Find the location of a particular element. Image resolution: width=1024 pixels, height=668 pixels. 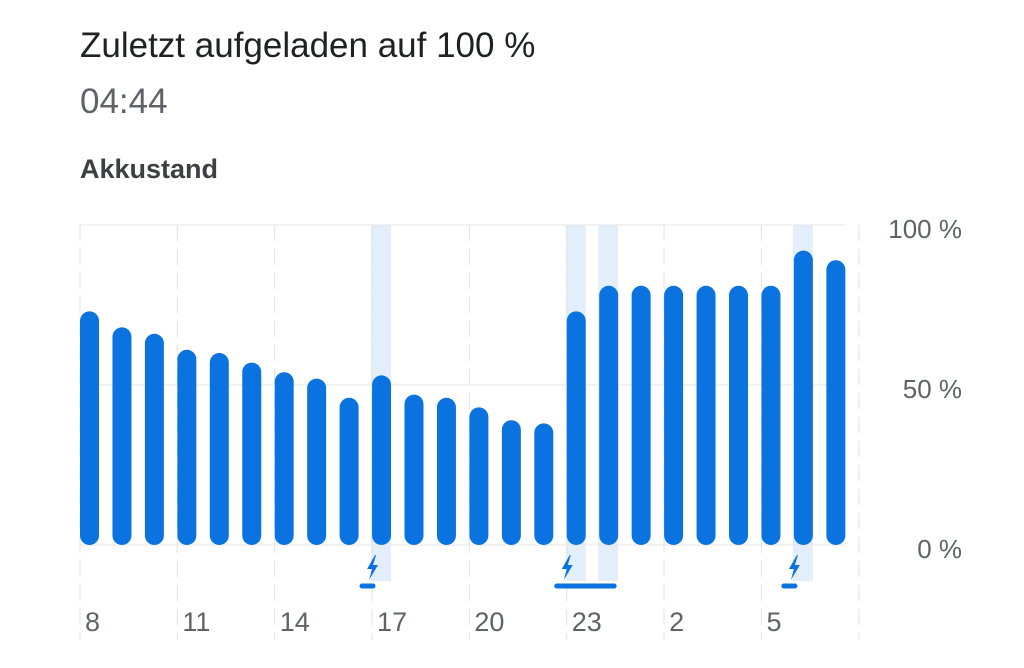

x-tick-label: 11 is located at coordinates (196, 622).